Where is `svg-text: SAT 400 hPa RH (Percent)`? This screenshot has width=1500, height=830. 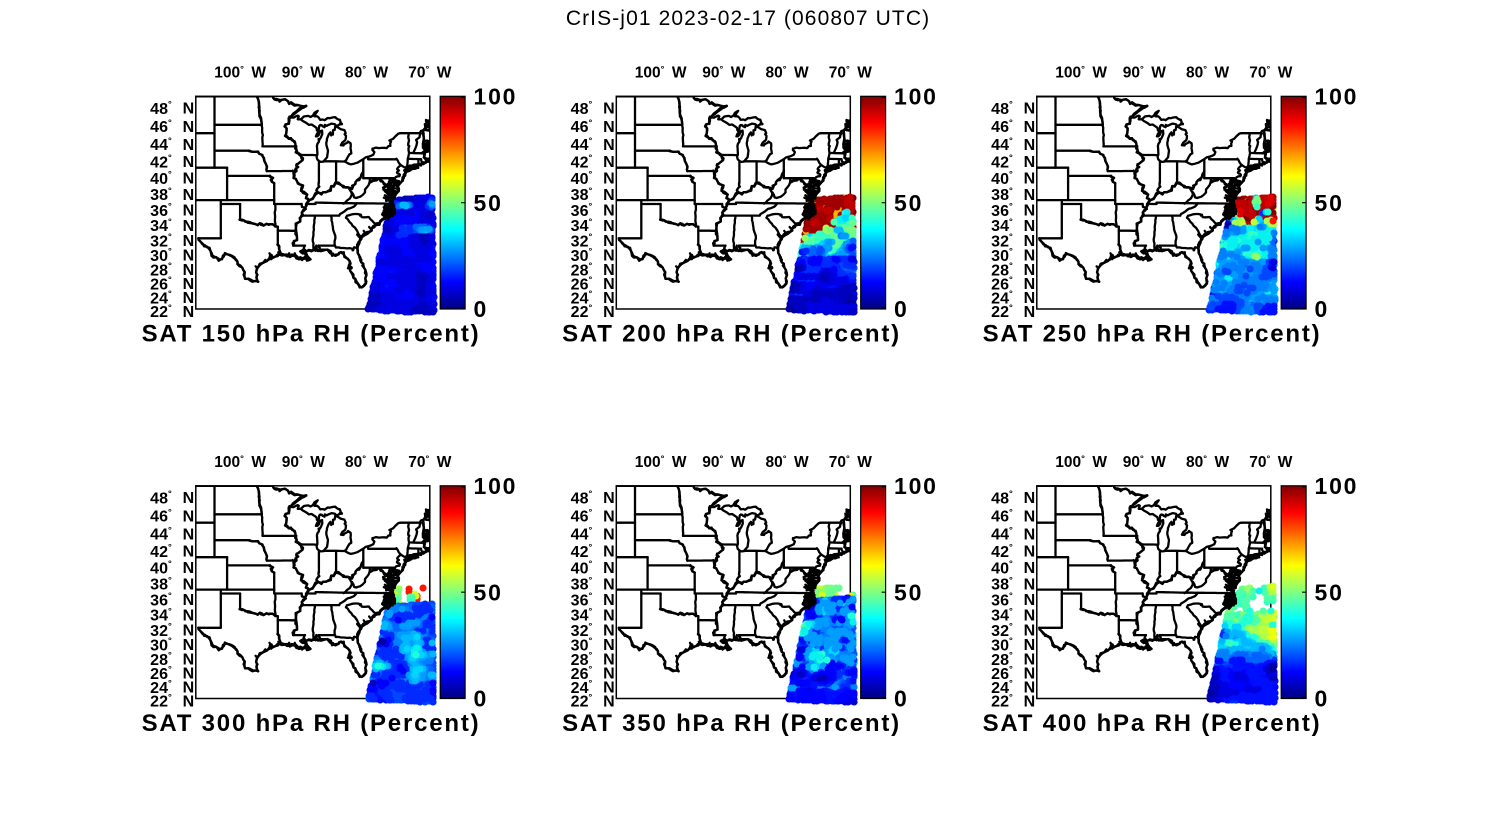 svg-text: SAT 400 hPa RH (Percent) is located at coordinates (1152, 723).